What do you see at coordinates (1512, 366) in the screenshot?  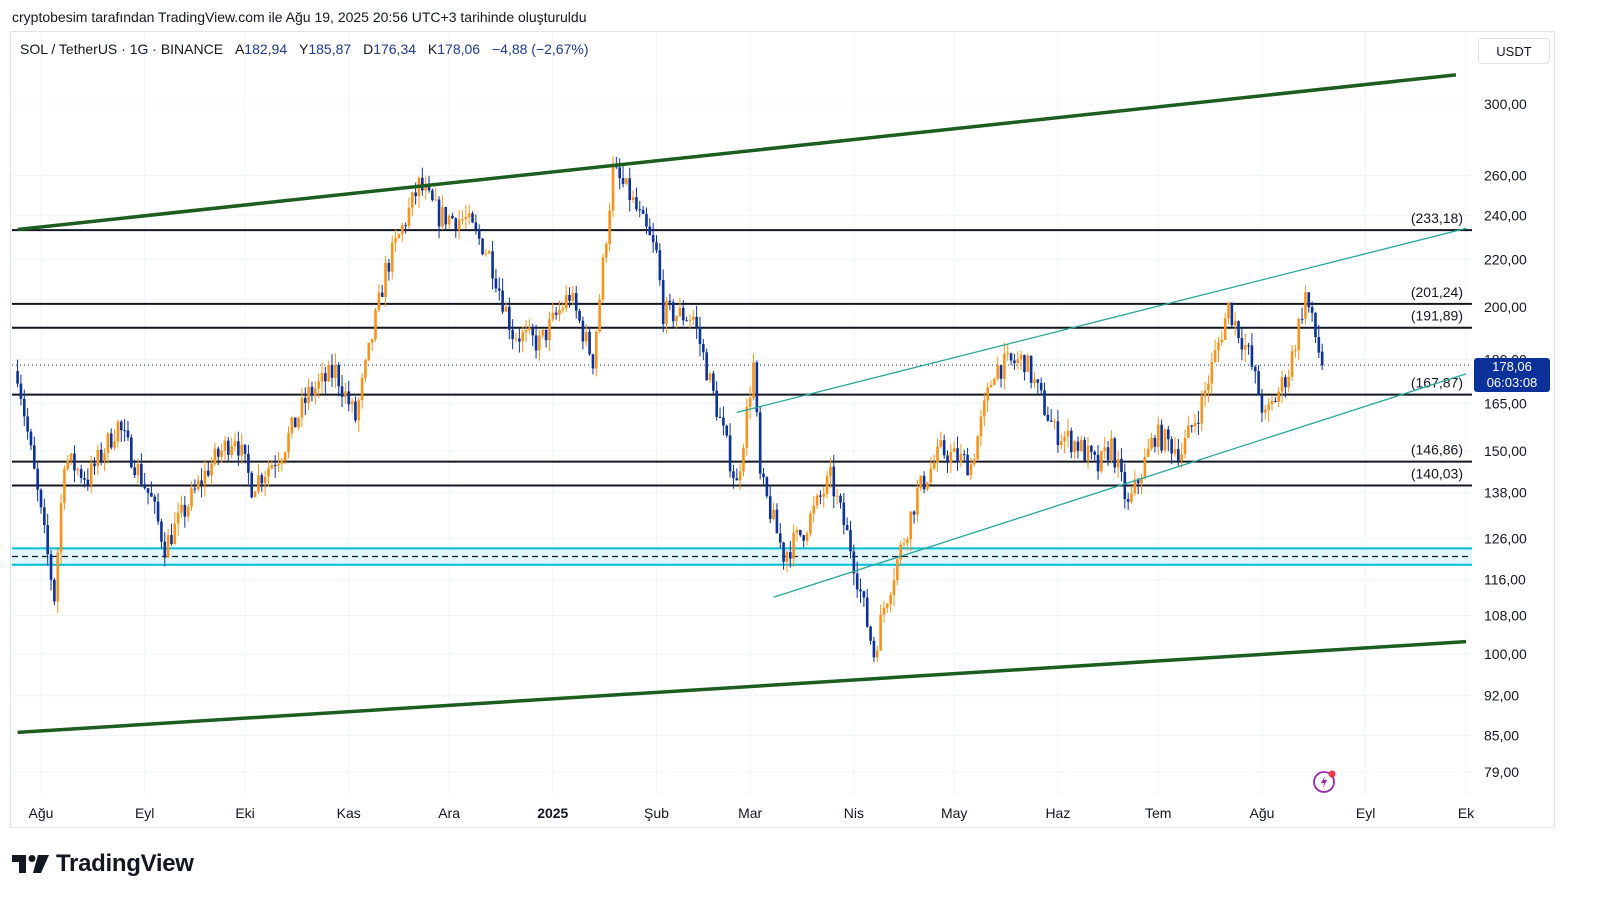 I see `last-price: 178,06` at bounding box center [1512, 366].